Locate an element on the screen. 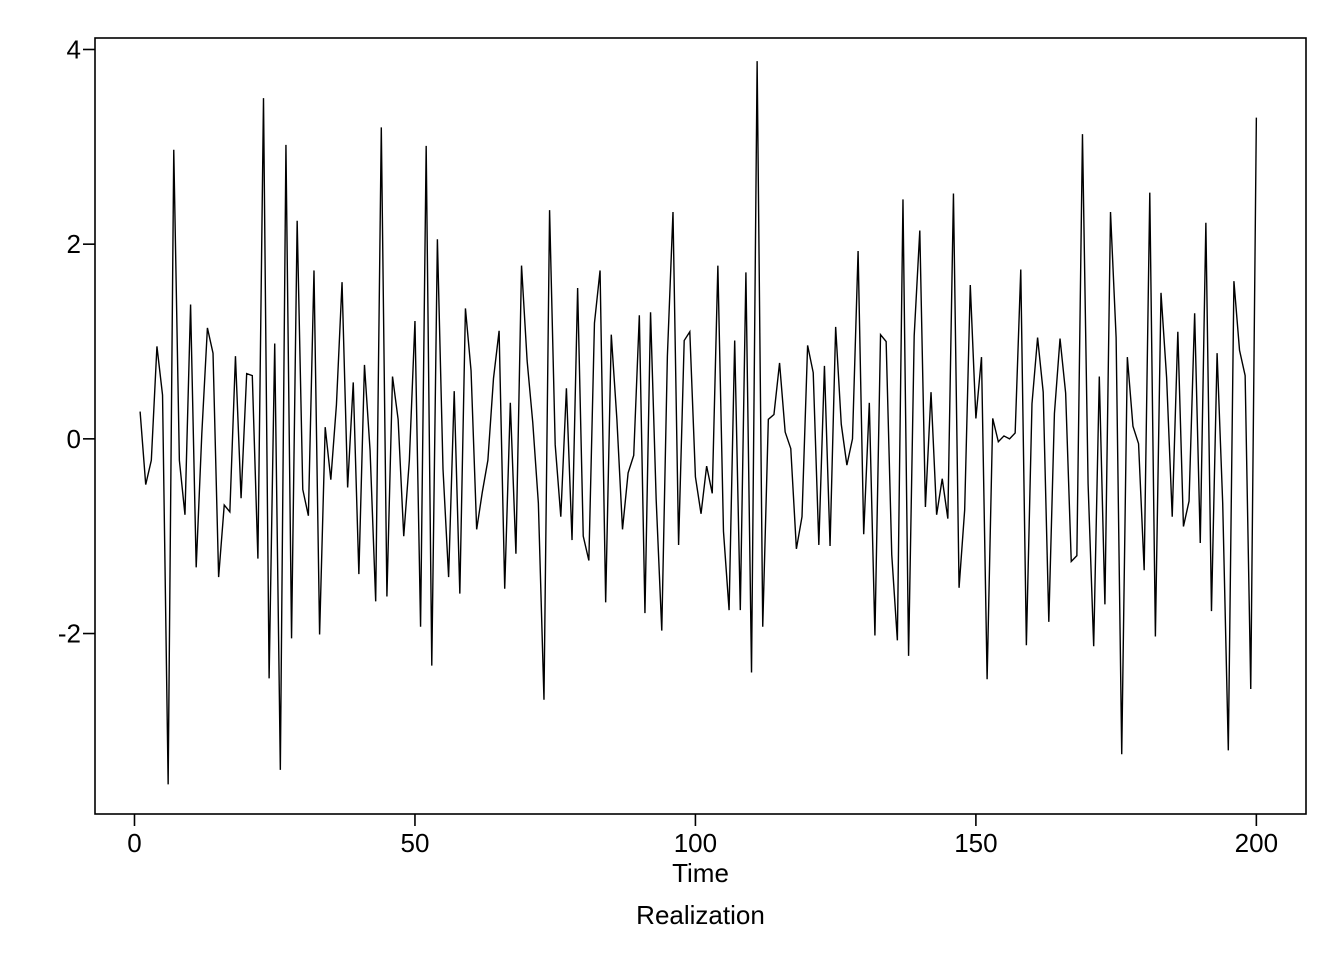 The image size is (1344, 960). x-axis-title: Time is located at coordinates (700, 873).